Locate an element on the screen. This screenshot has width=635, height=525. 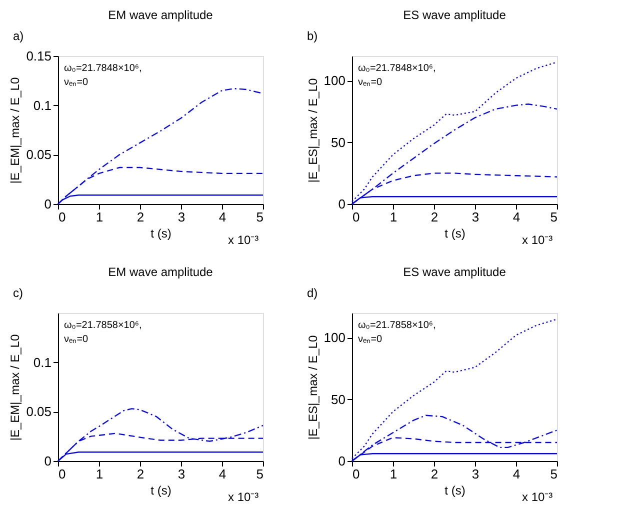
y-tick-label: 0.15 is located at coordinates (39, 56).